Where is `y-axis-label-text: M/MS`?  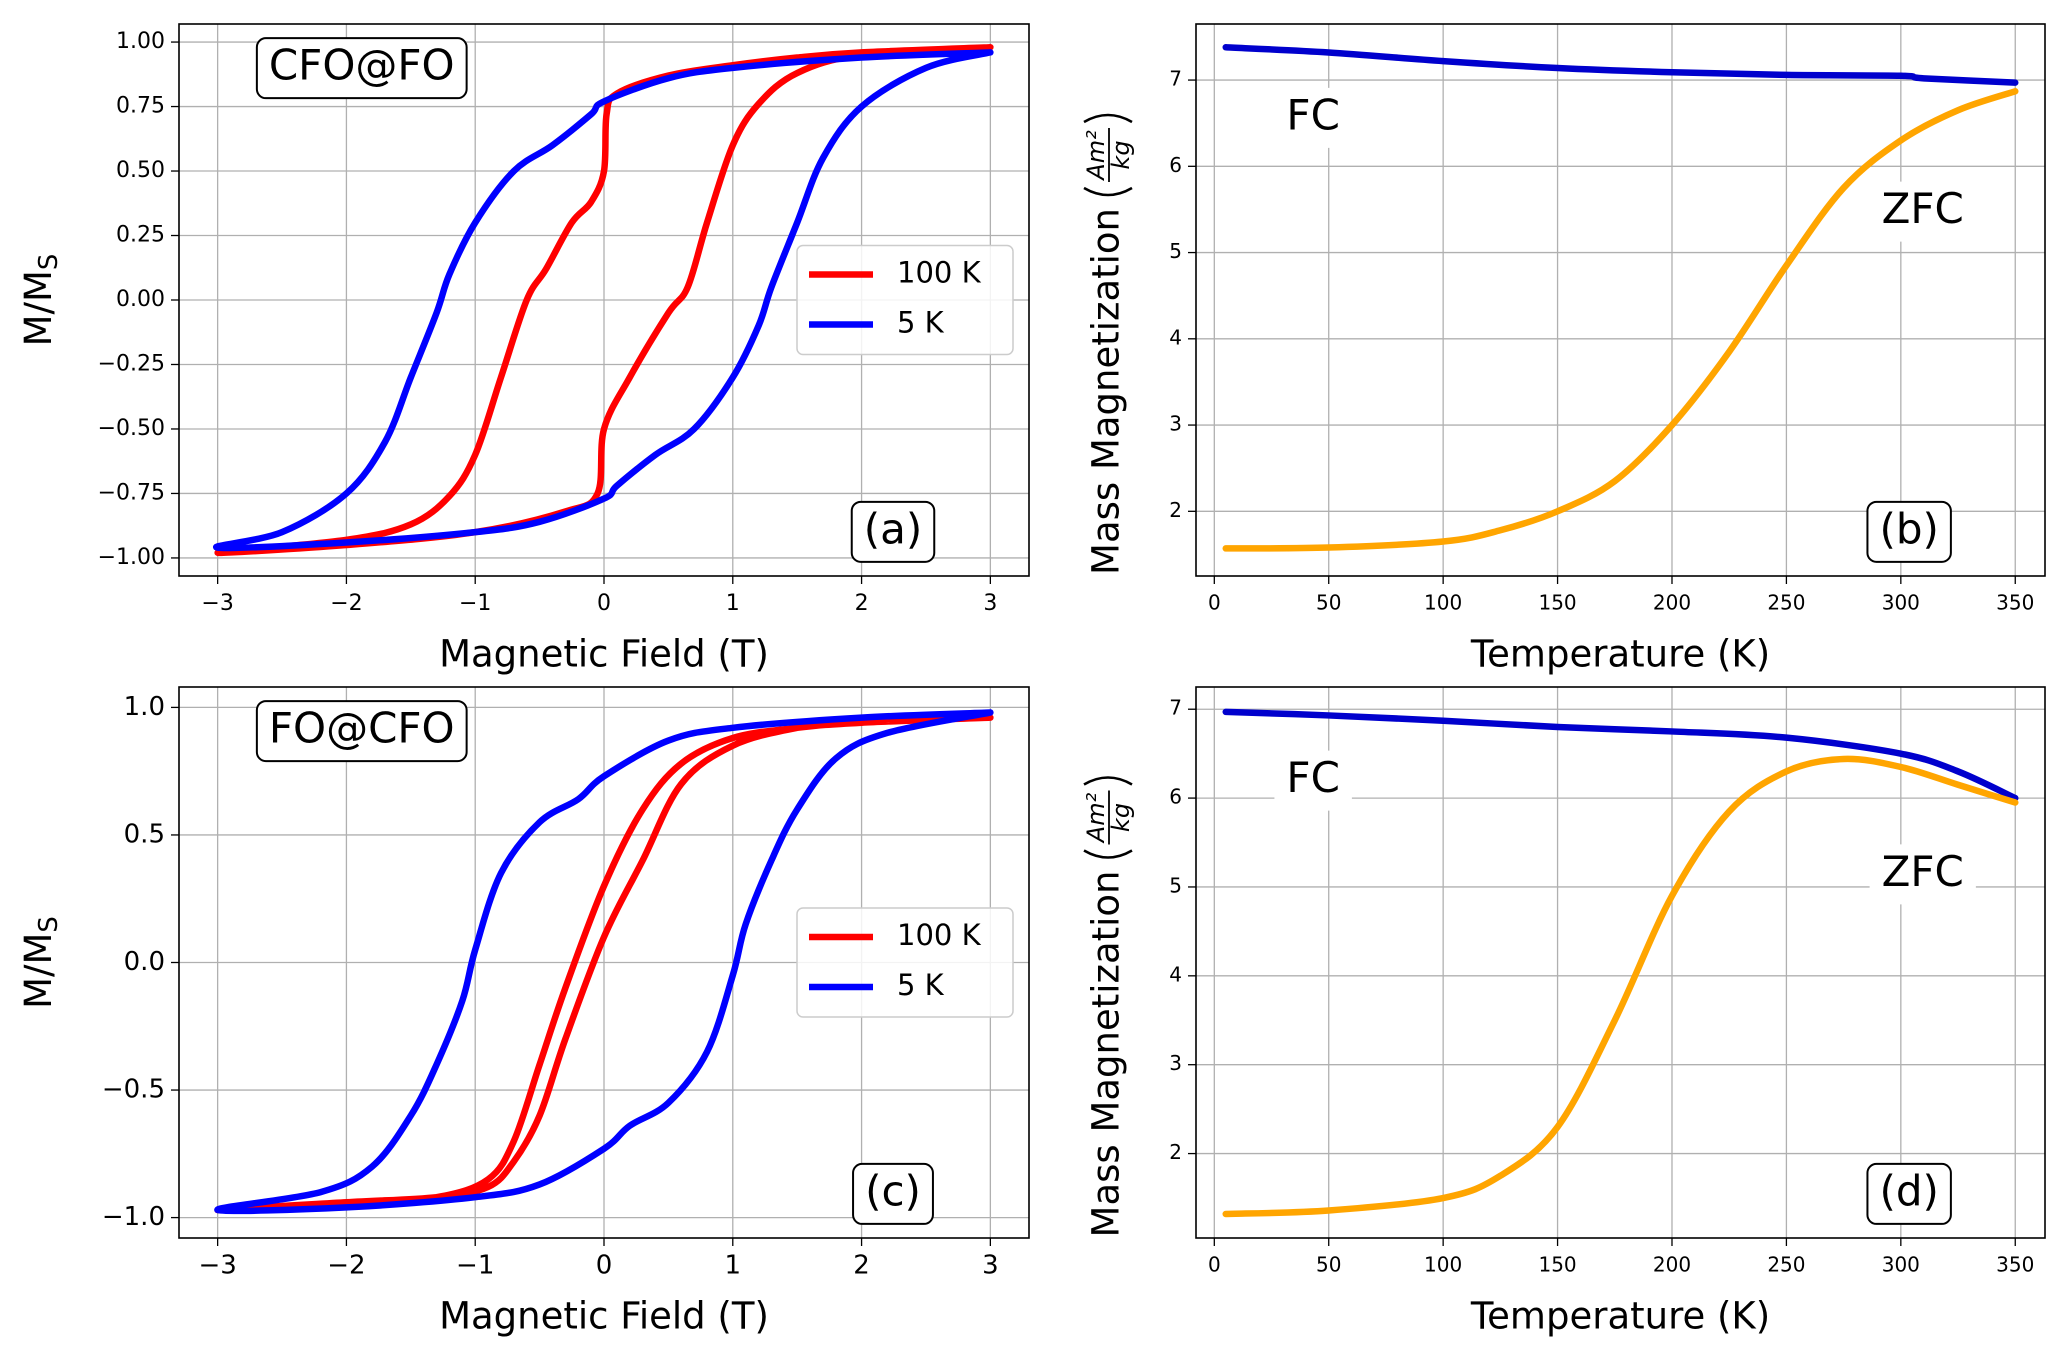
y-axis-label-text: M/MS is located at coordinates (40, 300).